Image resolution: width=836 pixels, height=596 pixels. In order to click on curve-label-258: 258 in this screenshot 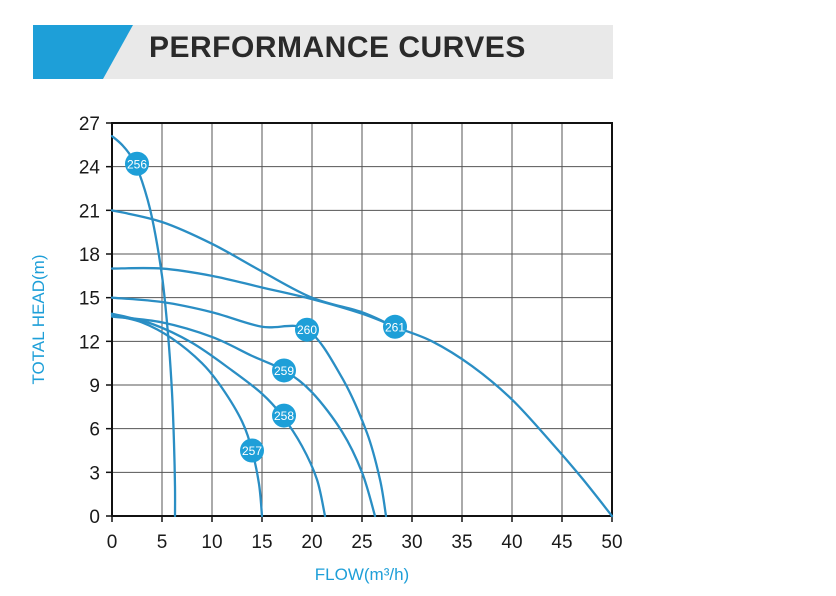, I will do `click(284, 415)`.